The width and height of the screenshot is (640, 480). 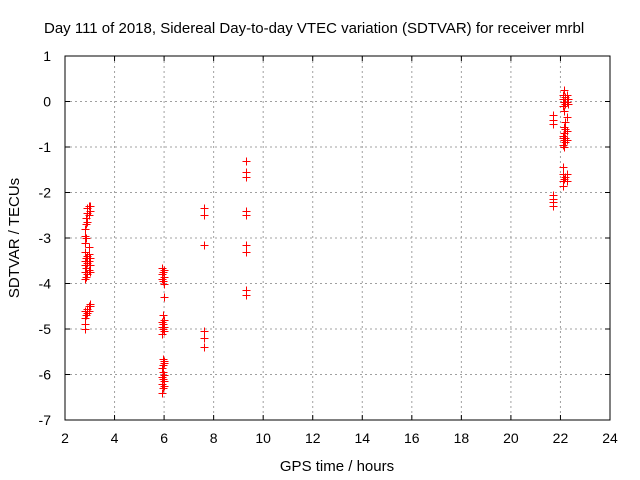 I want to click on y-tick-labels: -7 -6 -5 -4 -3 -2 -1 0 1, so click(x=45, y=238).